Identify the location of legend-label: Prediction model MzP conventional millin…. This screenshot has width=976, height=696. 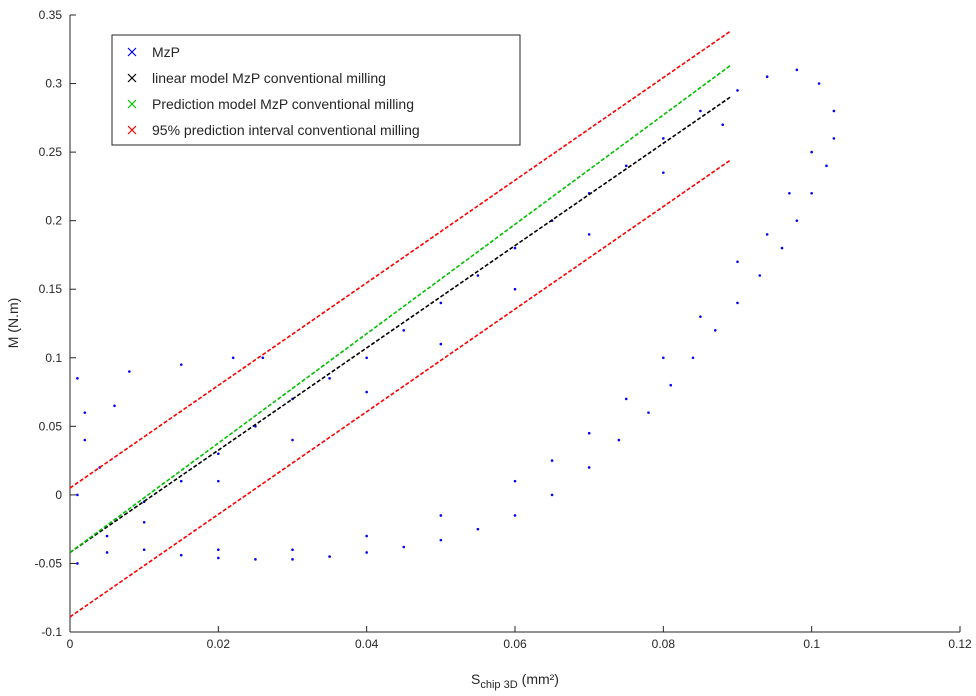
(283, 104).